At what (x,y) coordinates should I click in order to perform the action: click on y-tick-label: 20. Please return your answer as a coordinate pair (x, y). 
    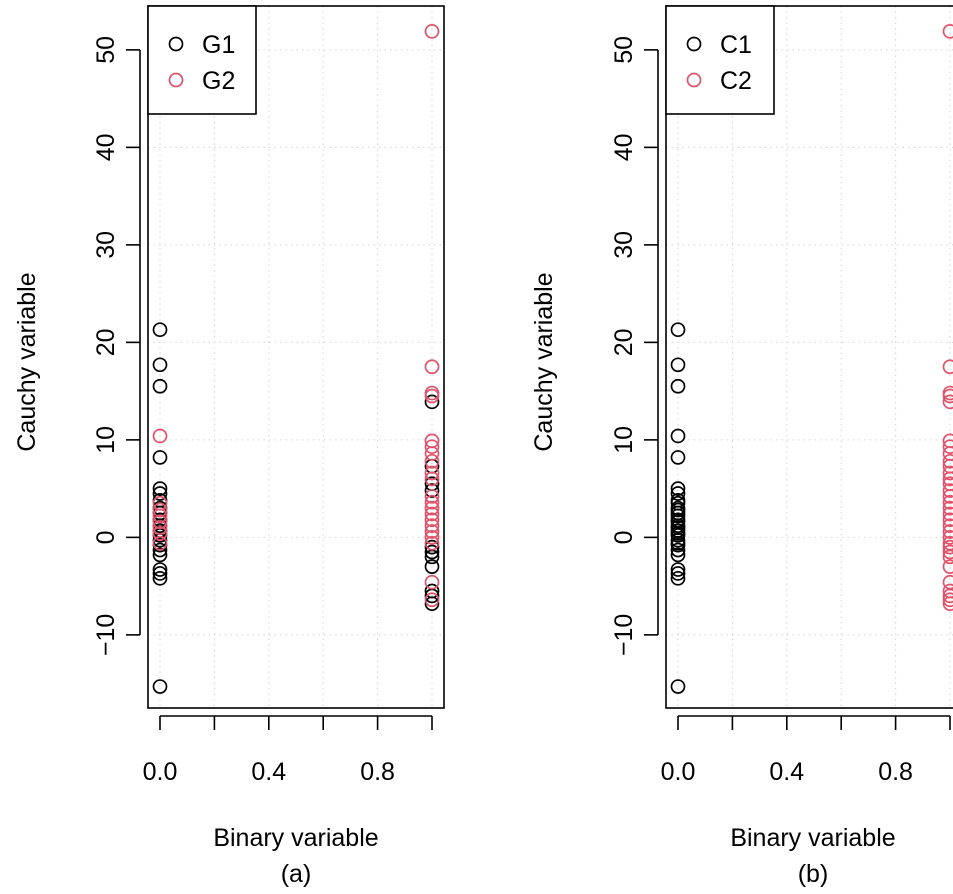
    Looking at the image, I should click on (106, 342).